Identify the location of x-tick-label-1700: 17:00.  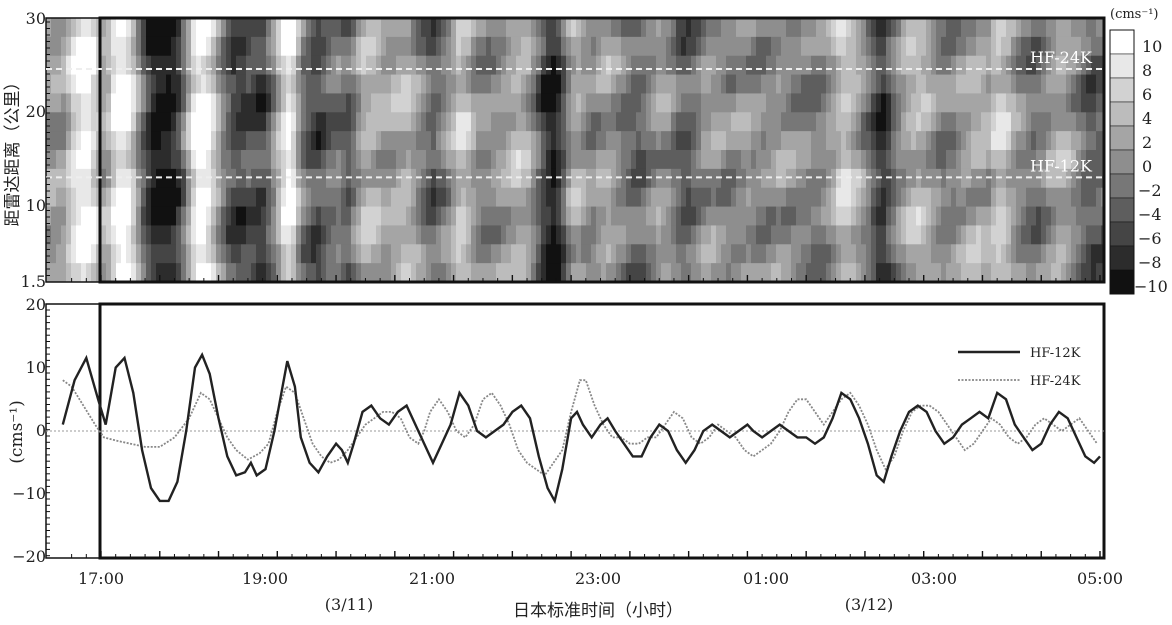
(101, 578).